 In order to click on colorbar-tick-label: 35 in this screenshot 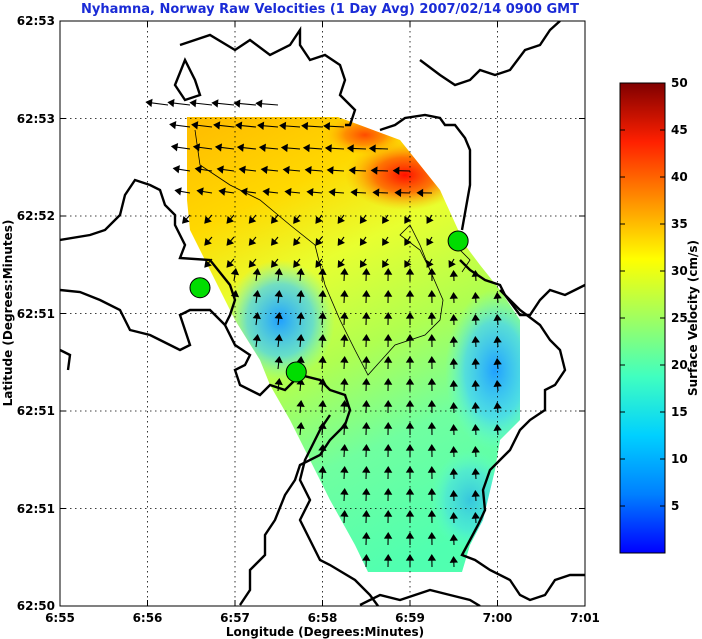, I will do `click(679, 224)`.